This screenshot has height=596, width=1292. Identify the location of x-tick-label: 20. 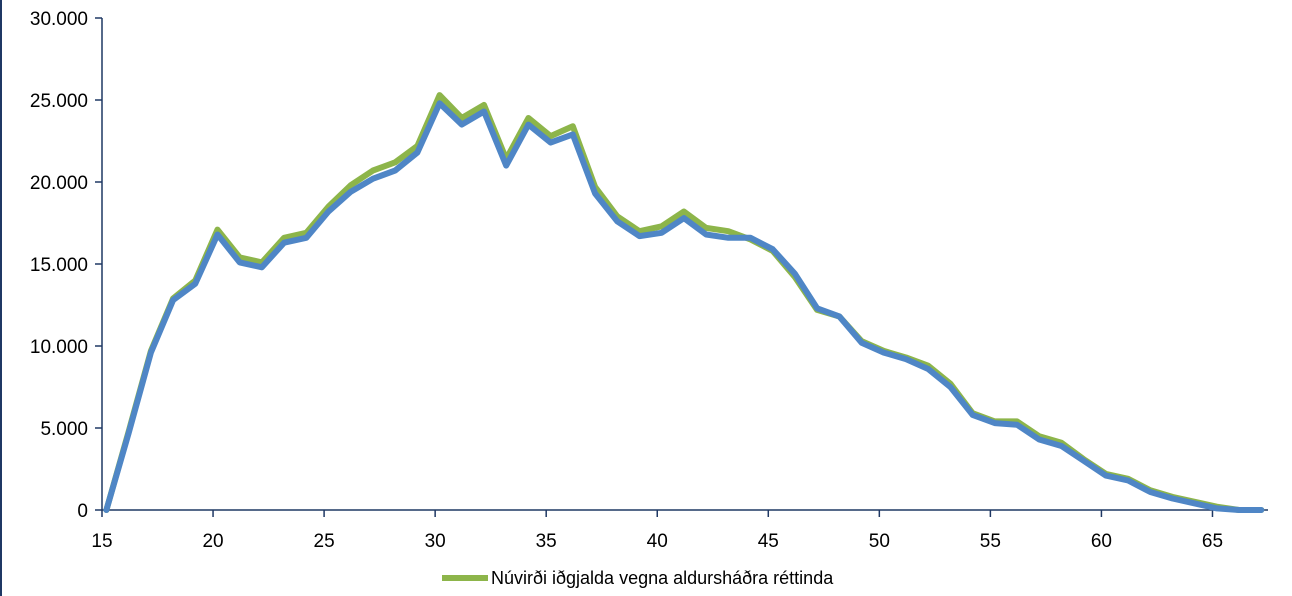
(212, 541).